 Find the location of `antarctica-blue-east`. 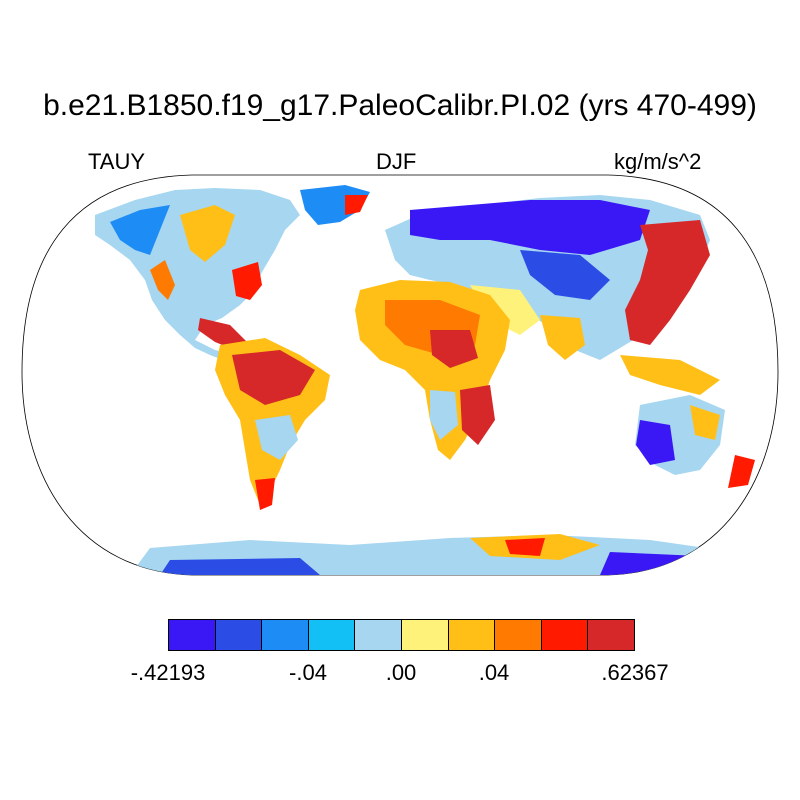

antarctica-blue-east is located at coordinates (650, 563).